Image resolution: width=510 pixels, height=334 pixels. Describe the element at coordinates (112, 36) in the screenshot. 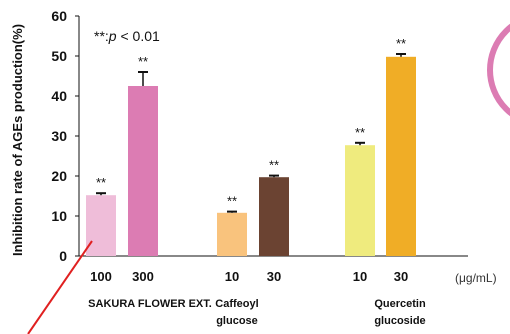

I see `note-p: p` at that location.